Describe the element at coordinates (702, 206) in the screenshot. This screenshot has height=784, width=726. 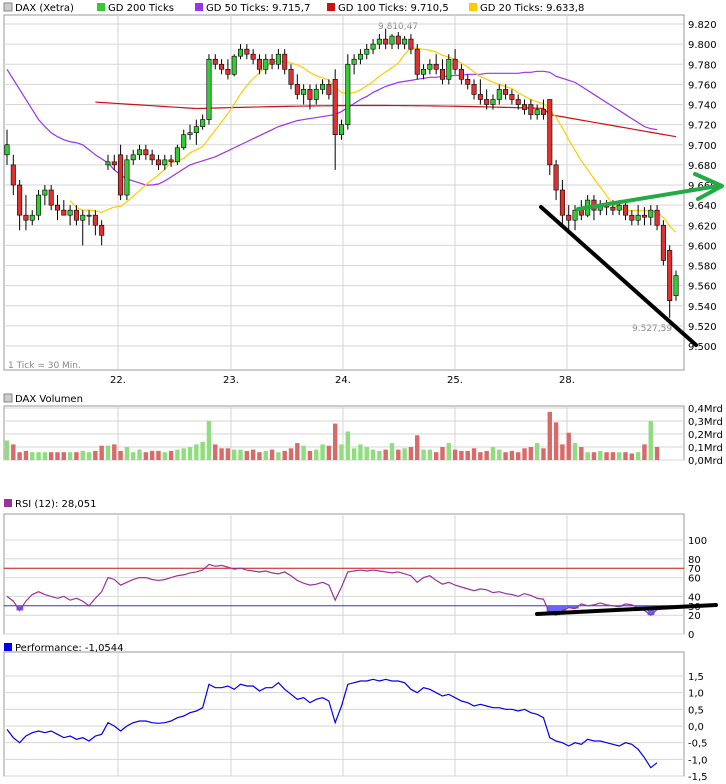
I see `y-tick-label: 9.640` at that location.